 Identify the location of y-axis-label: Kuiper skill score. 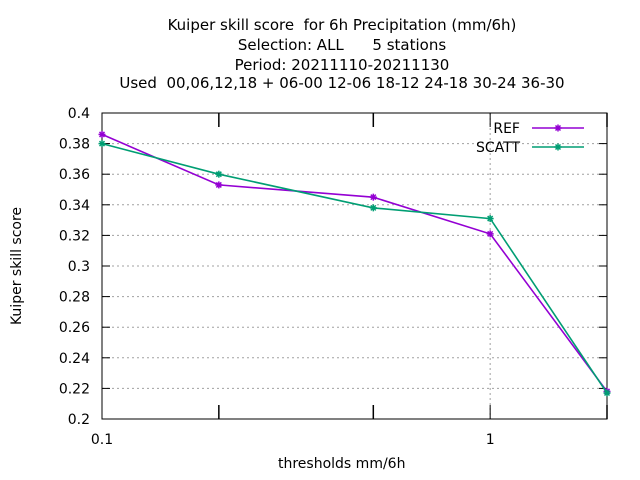
(17, 266).